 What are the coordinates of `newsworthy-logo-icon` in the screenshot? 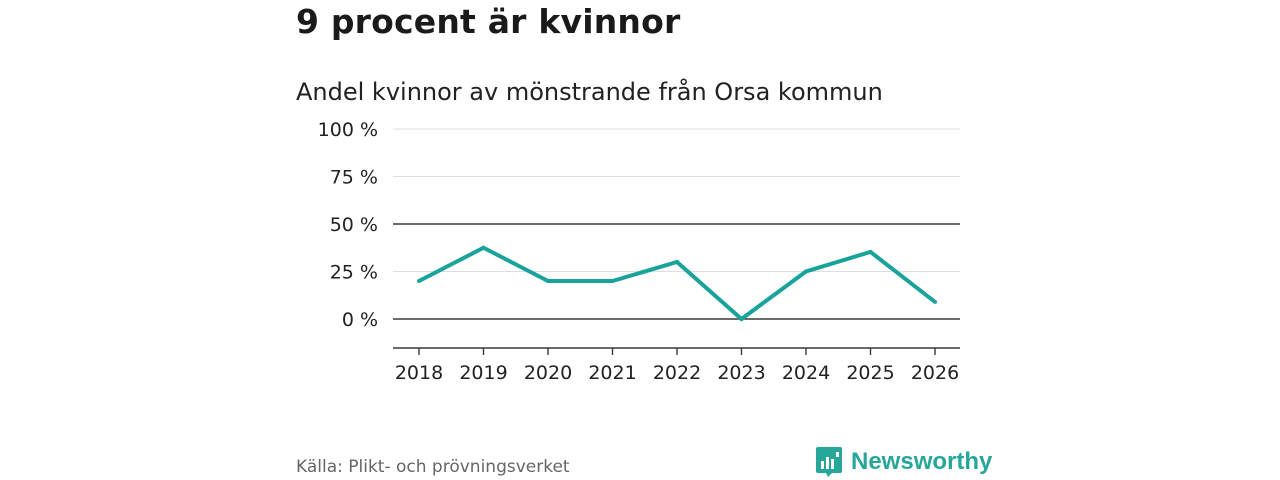 It's located at (829, 462).